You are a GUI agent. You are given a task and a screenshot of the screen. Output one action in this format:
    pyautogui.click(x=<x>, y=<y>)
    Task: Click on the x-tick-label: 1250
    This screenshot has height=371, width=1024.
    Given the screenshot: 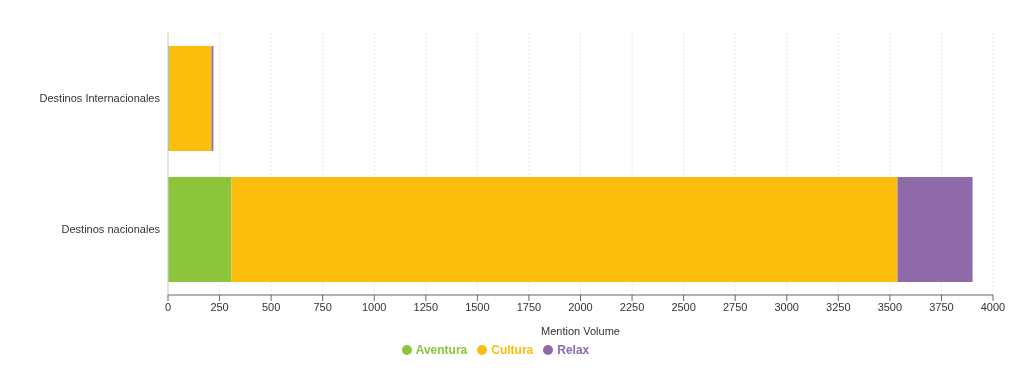 What is the action you would take?
    pyautogui.click(x=426, y=306)
    